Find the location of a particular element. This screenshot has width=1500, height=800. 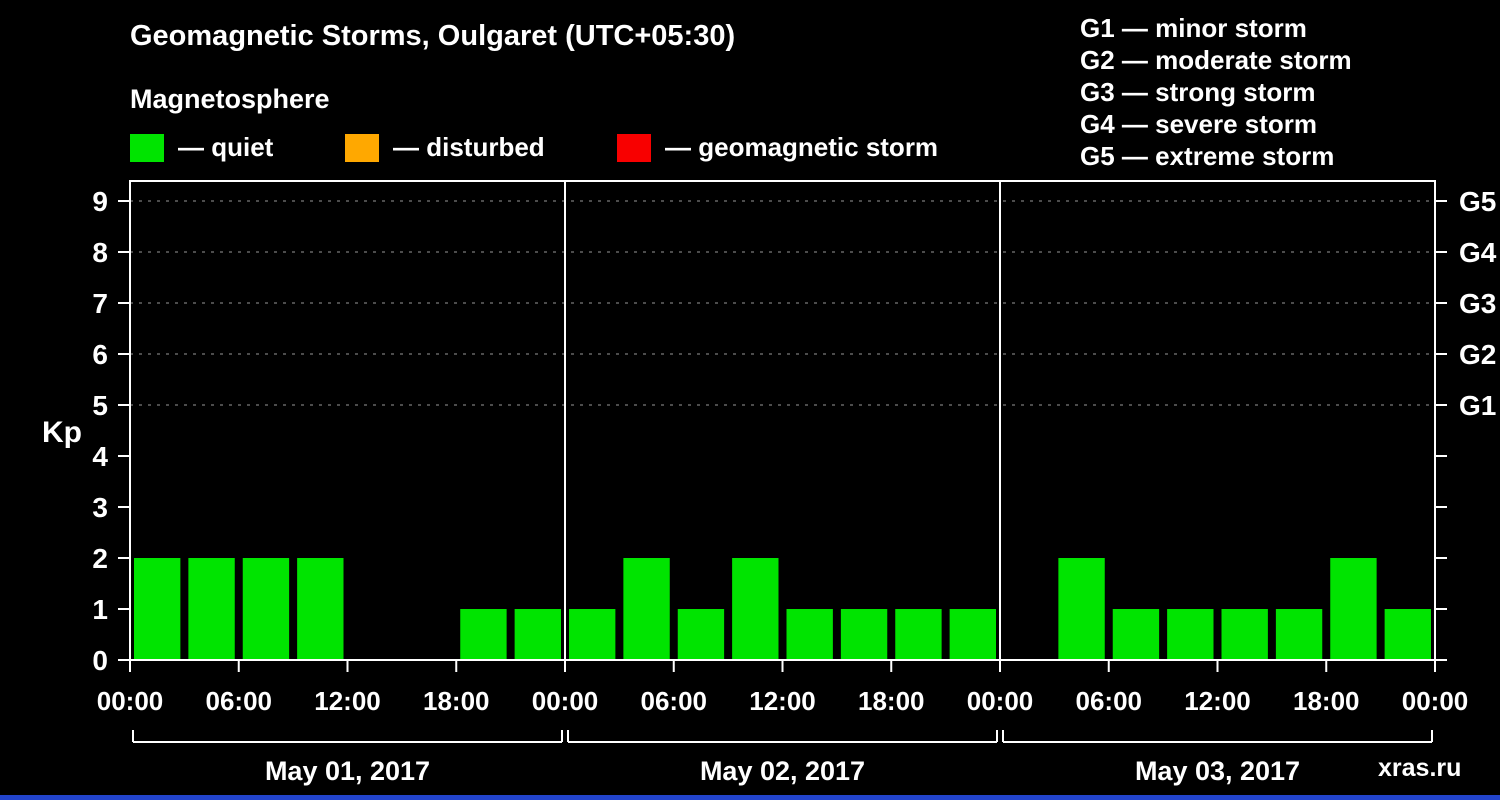

legend-label-geomagnetic-storm: — geomagnetic storm is located at coordinates (802, 147).